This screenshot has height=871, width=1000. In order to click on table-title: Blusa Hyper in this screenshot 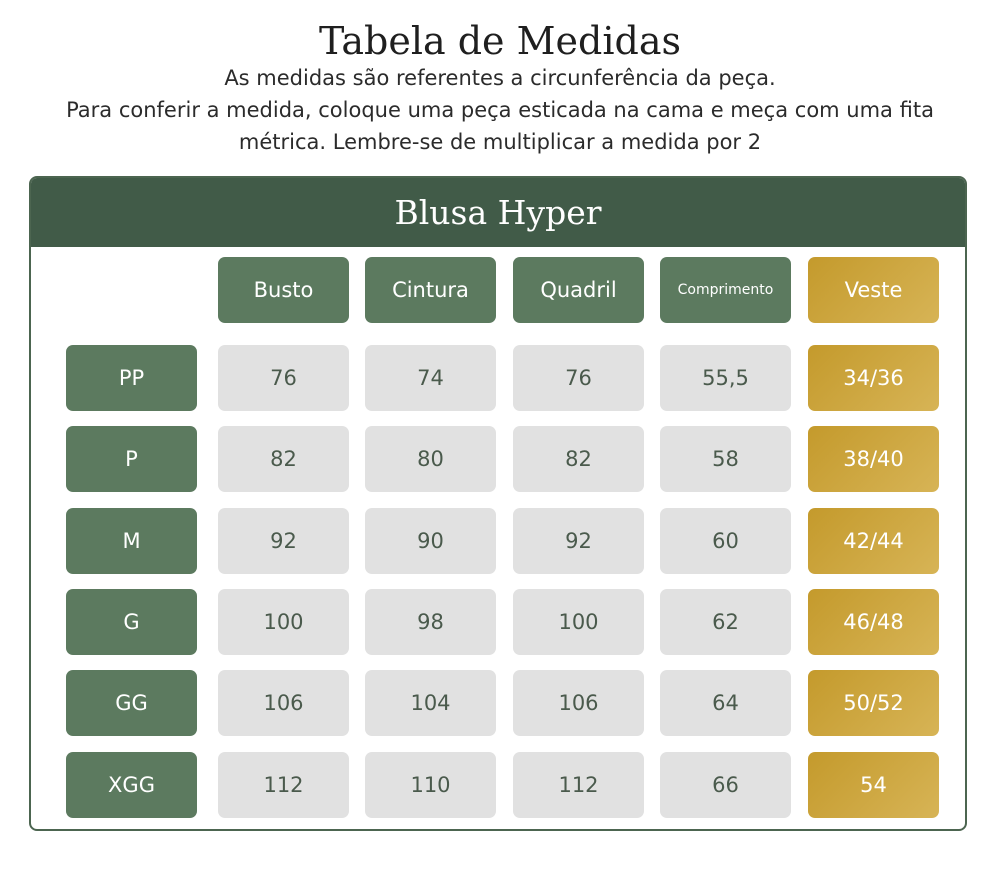, I will do `click(498, 212)`.